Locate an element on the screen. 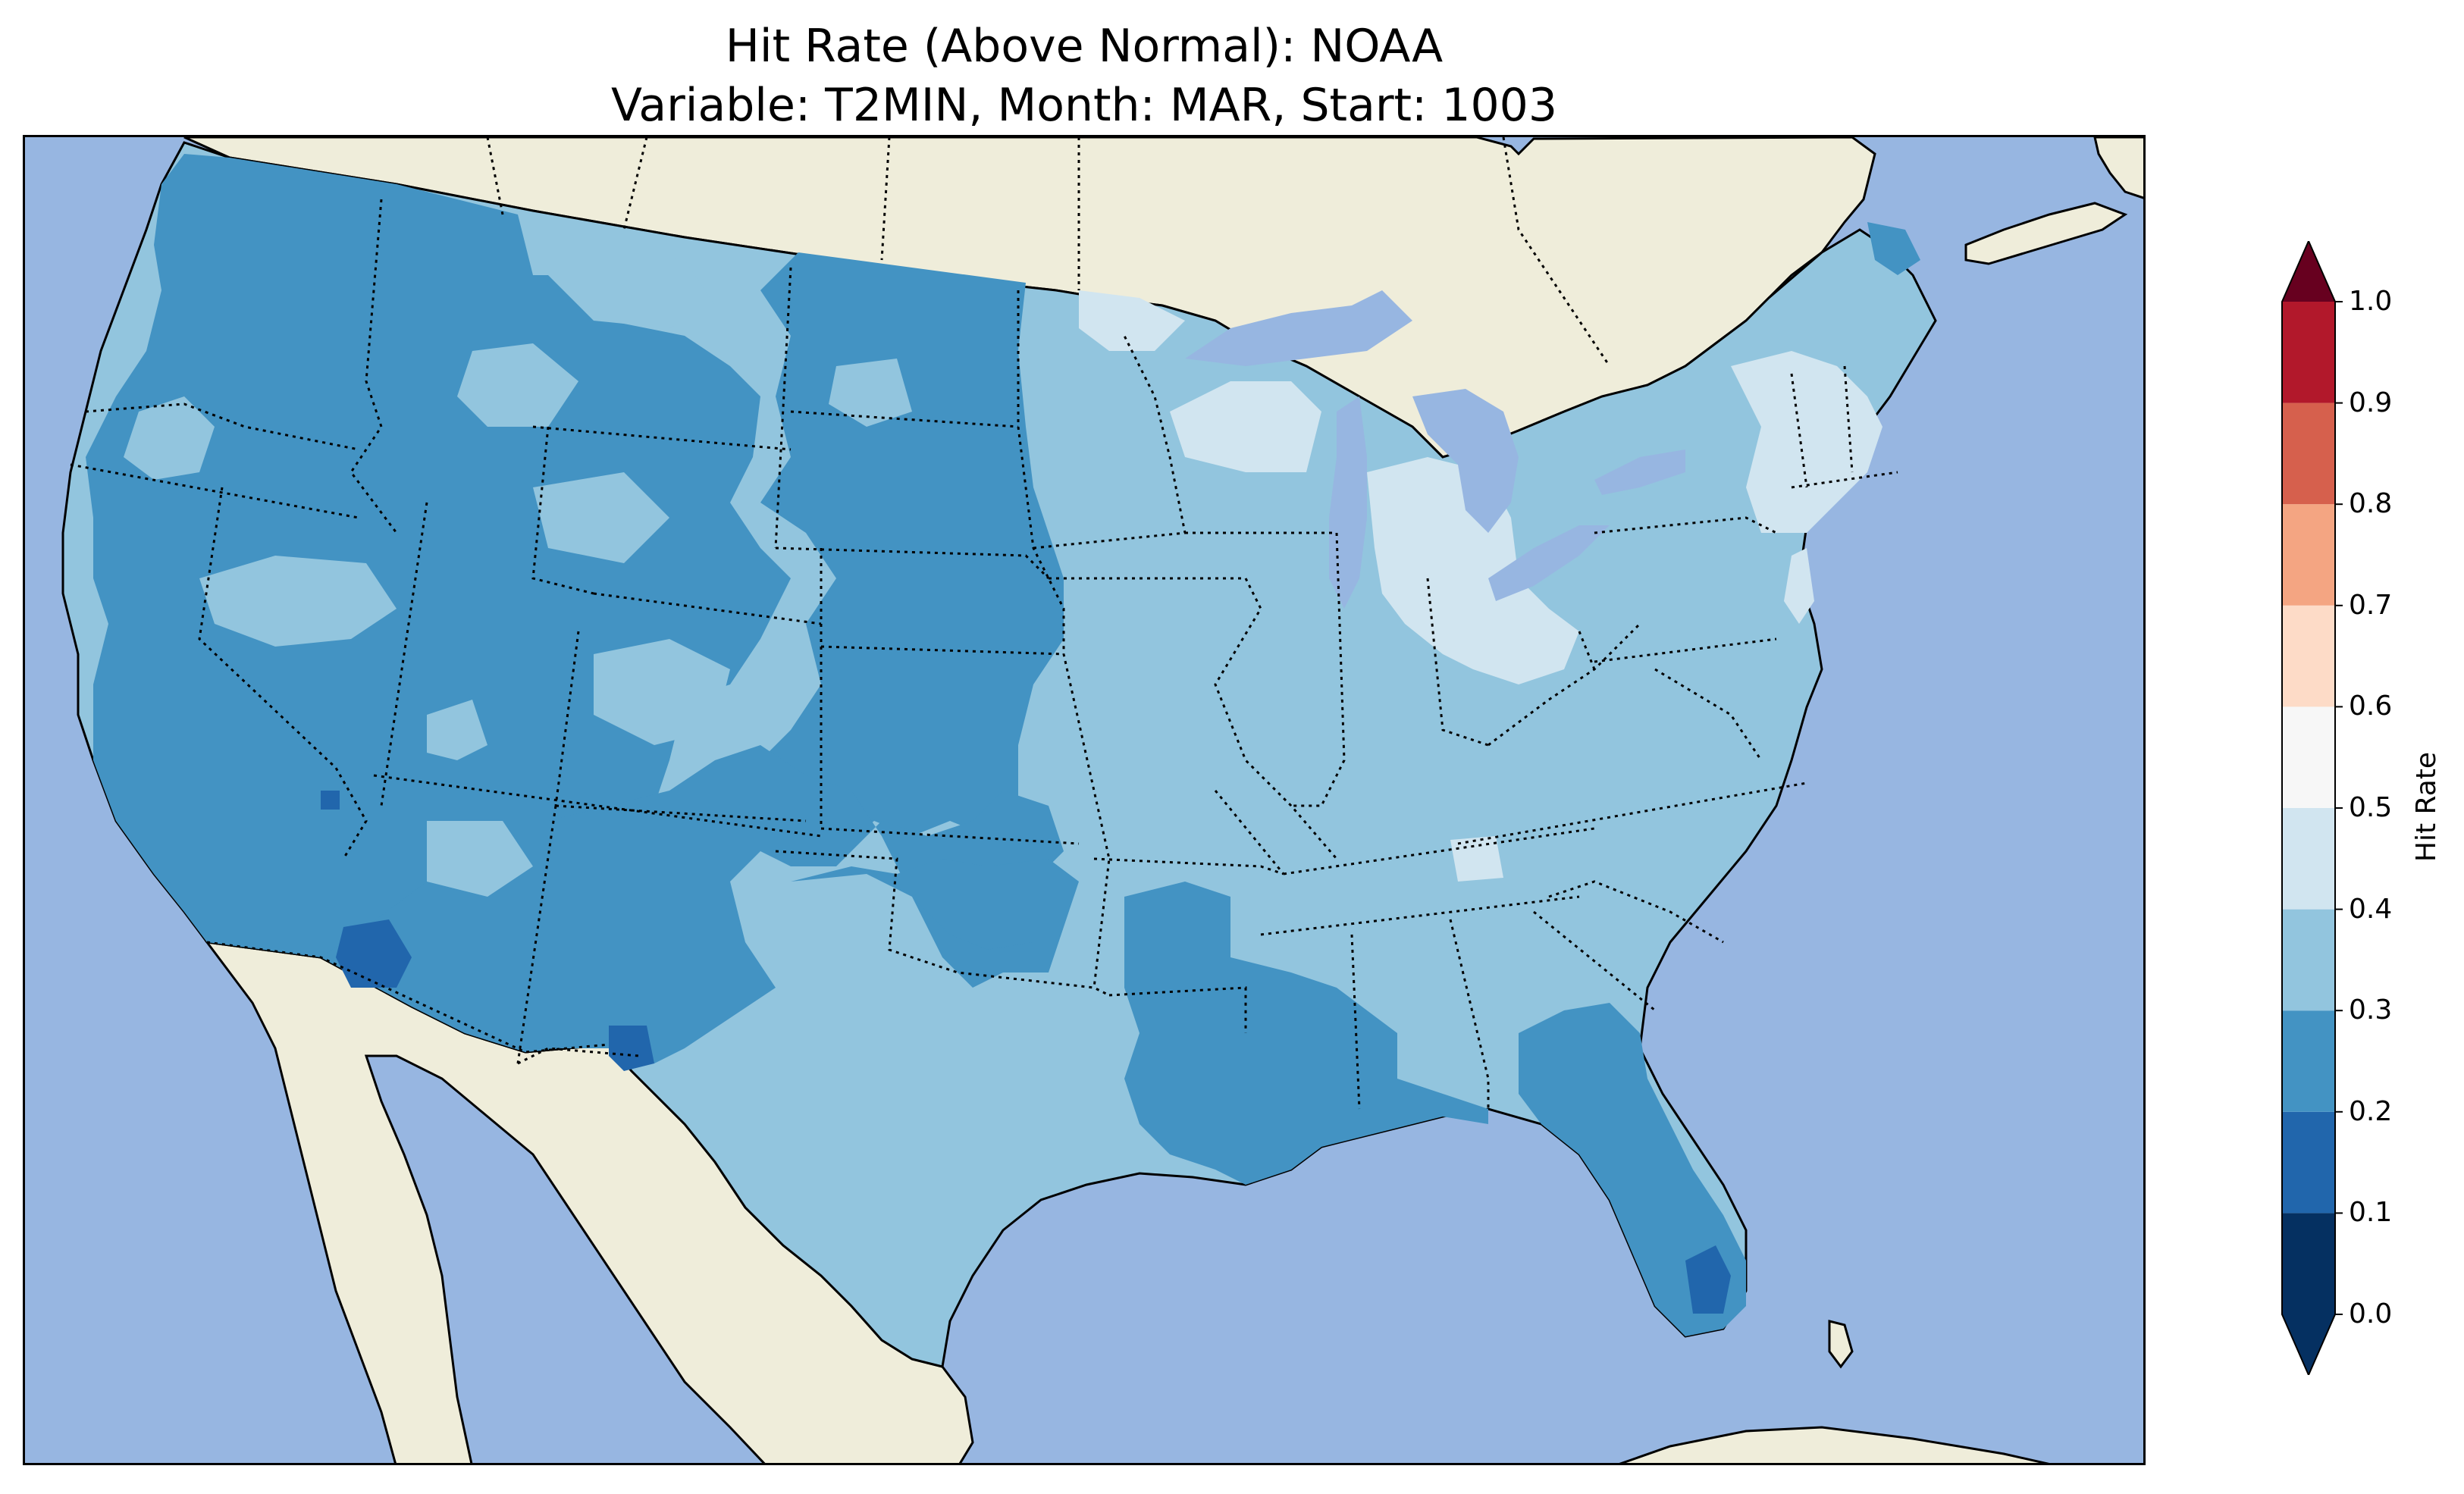 This screenshot has height=1494, width=2464. patch-sd is located at coordinates (870, 393).